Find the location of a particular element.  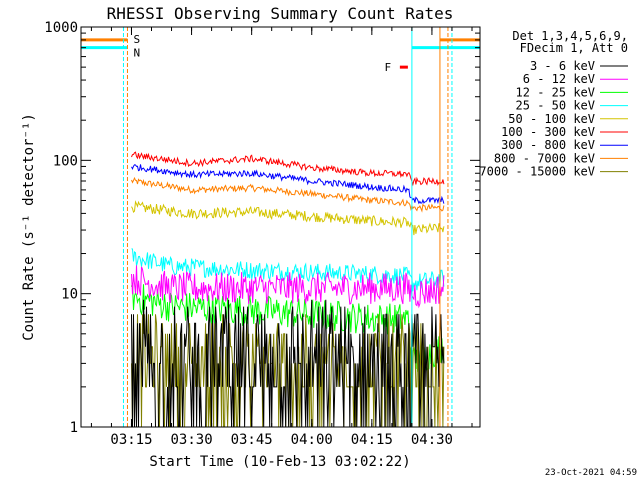

flag-label-s: S is located at coordinates (136, 39).